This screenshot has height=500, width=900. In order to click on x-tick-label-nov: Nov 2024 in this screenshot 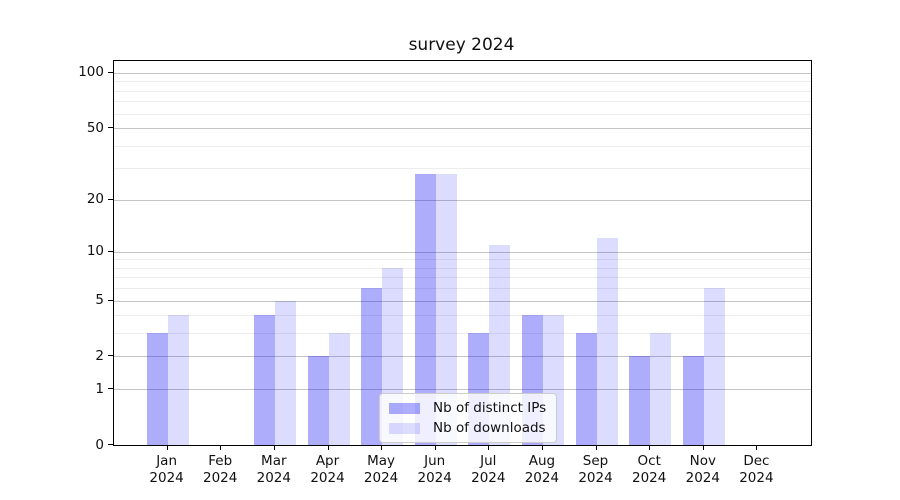, I will do `click(703, 470)`.